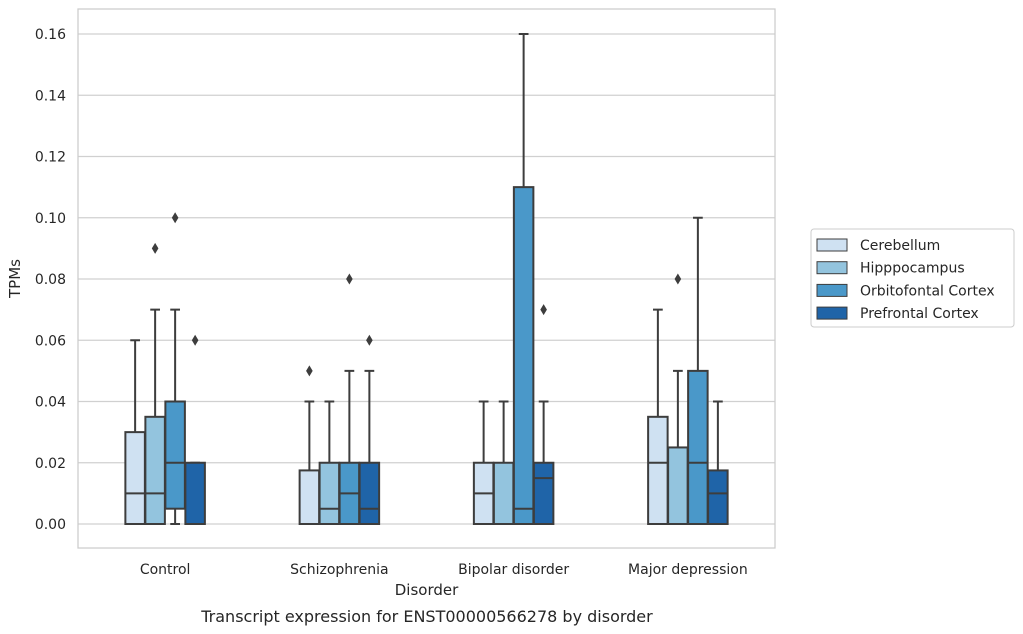 The width and height of the screenshot is (1023, 634). Describe the element at coordinates (919, 314) in the screenshot. I see `legend-label: Prefrontal Cortex` at that location.